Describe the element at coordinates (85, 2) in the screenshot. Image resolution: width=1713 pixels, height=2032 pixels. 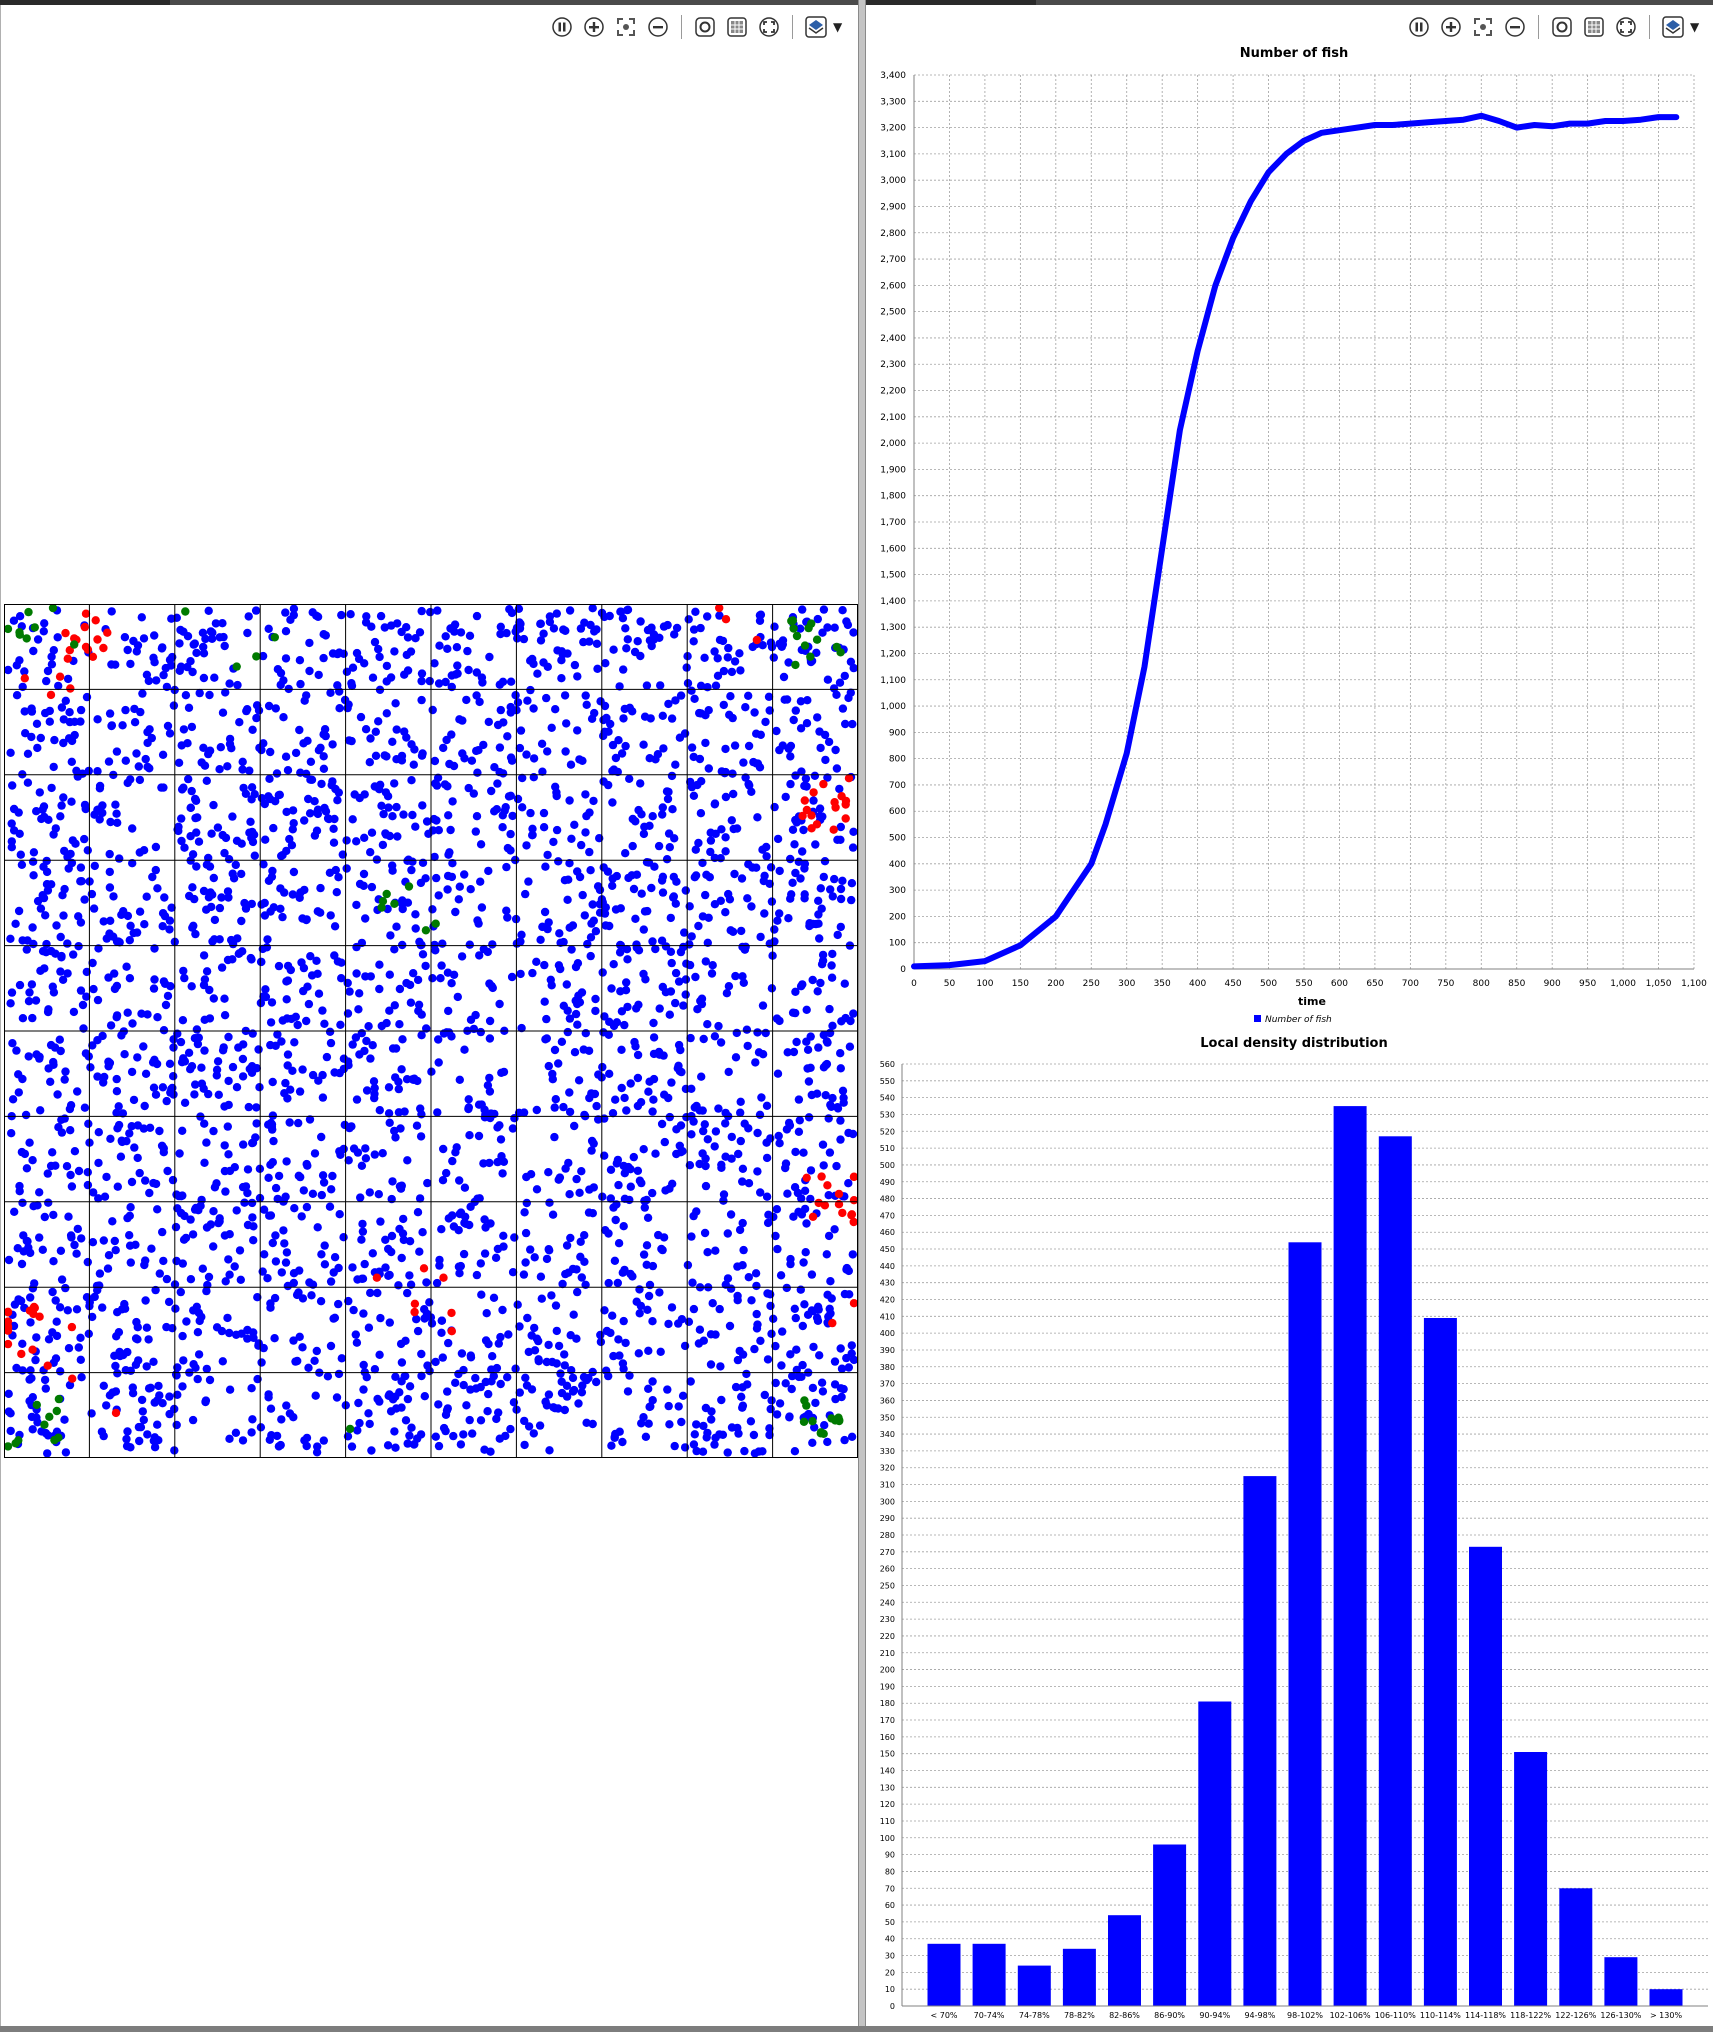
I see `left-window-tab` at that location.